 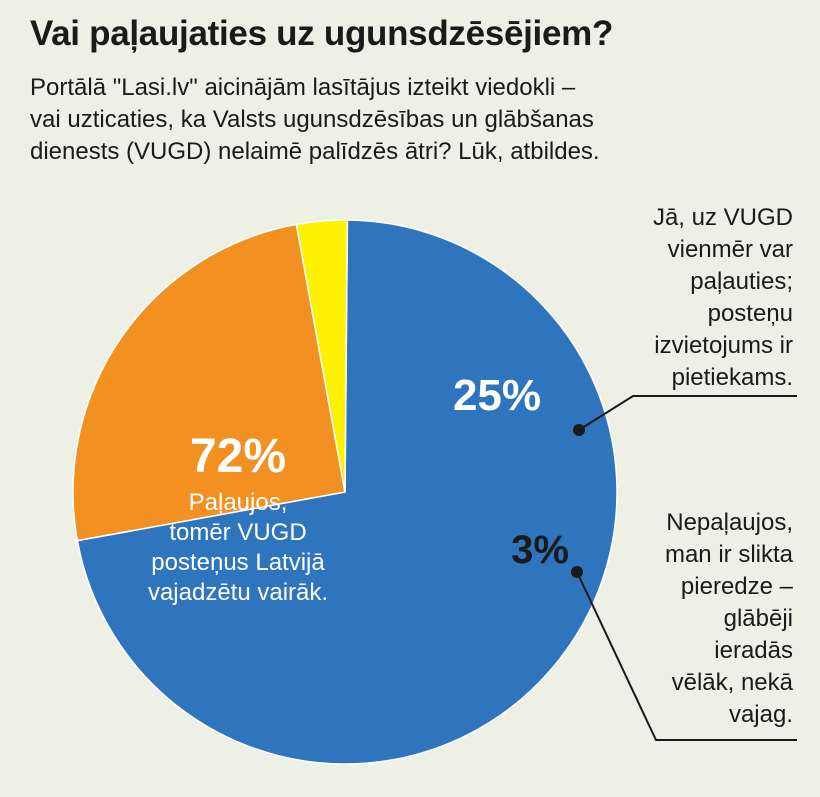 What do you see at coordinates (758, 618) in the screenshot?
I see `slice-label-line: glābēji` at bounding box center [758, 618].